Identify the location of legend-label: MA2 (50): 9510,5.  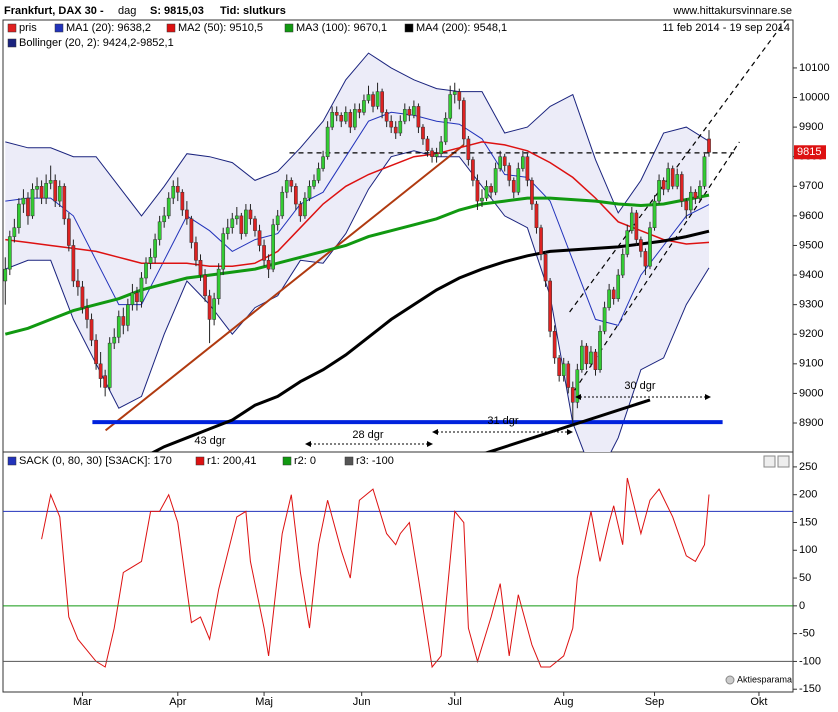
(220, 28).